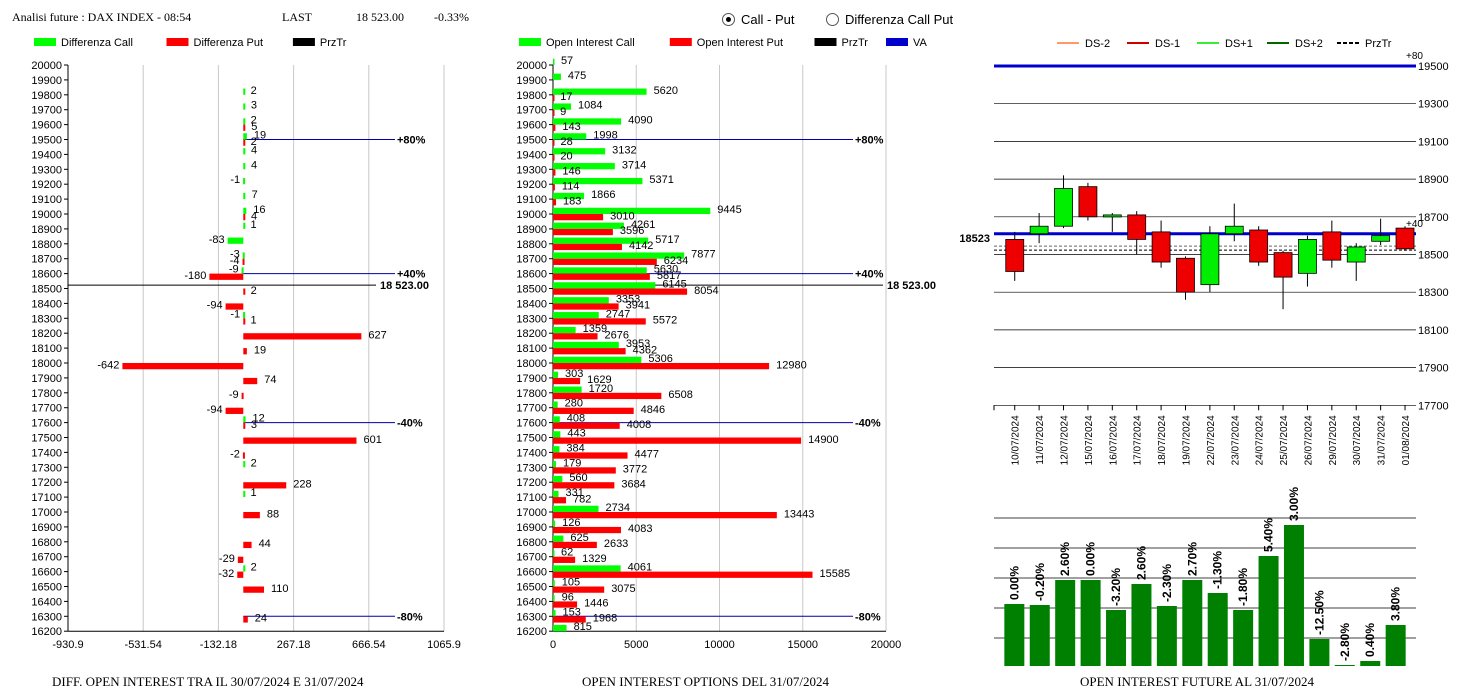  I want to click on bar-label: 88, so click(273, 514).